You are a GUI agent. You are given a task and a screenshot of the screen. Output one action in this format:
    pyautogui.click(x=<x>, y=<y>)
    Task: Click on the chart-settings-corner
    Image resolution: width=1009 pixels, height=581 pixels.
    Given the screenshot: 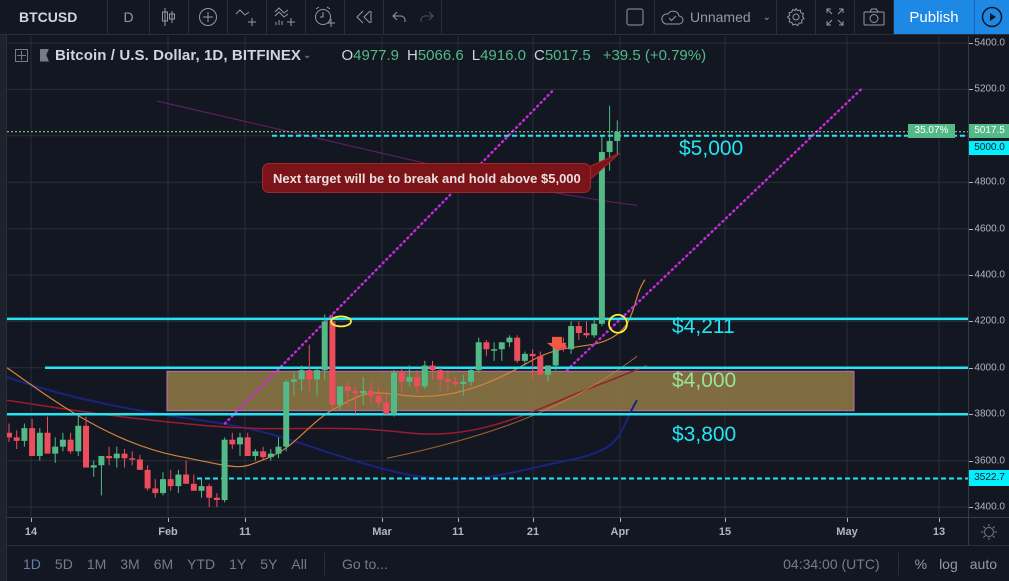 What is the action you would take?
    pyautogui.click(x=988, y=531)
    